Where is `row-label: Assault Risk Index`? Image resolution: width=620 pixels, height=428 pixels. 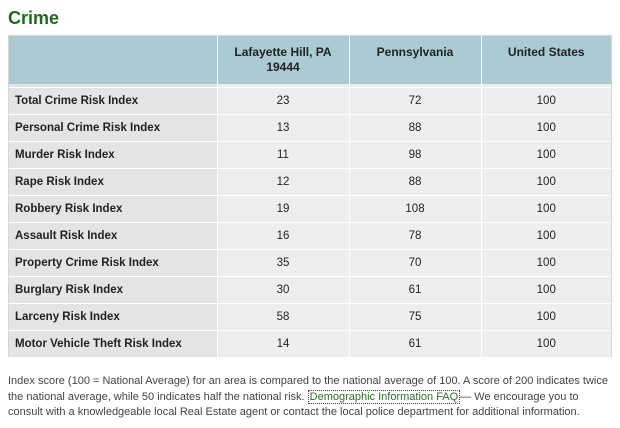 row-label: Assault Risk Index is located at coordinates (113, 236).